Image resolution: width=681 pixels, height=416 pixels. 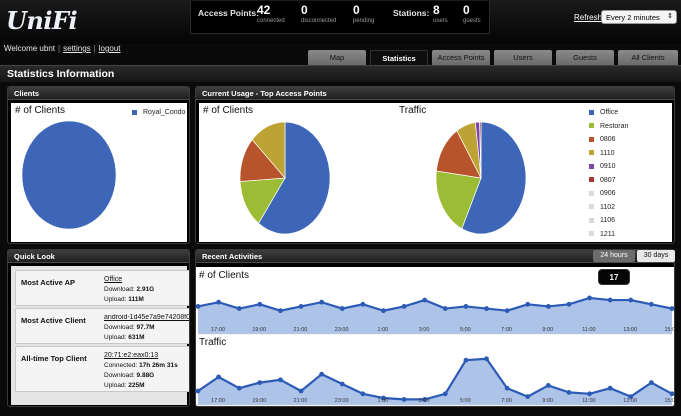 I want to click on stations-guests-stat: 0 guests, so click(x=472, y=13).